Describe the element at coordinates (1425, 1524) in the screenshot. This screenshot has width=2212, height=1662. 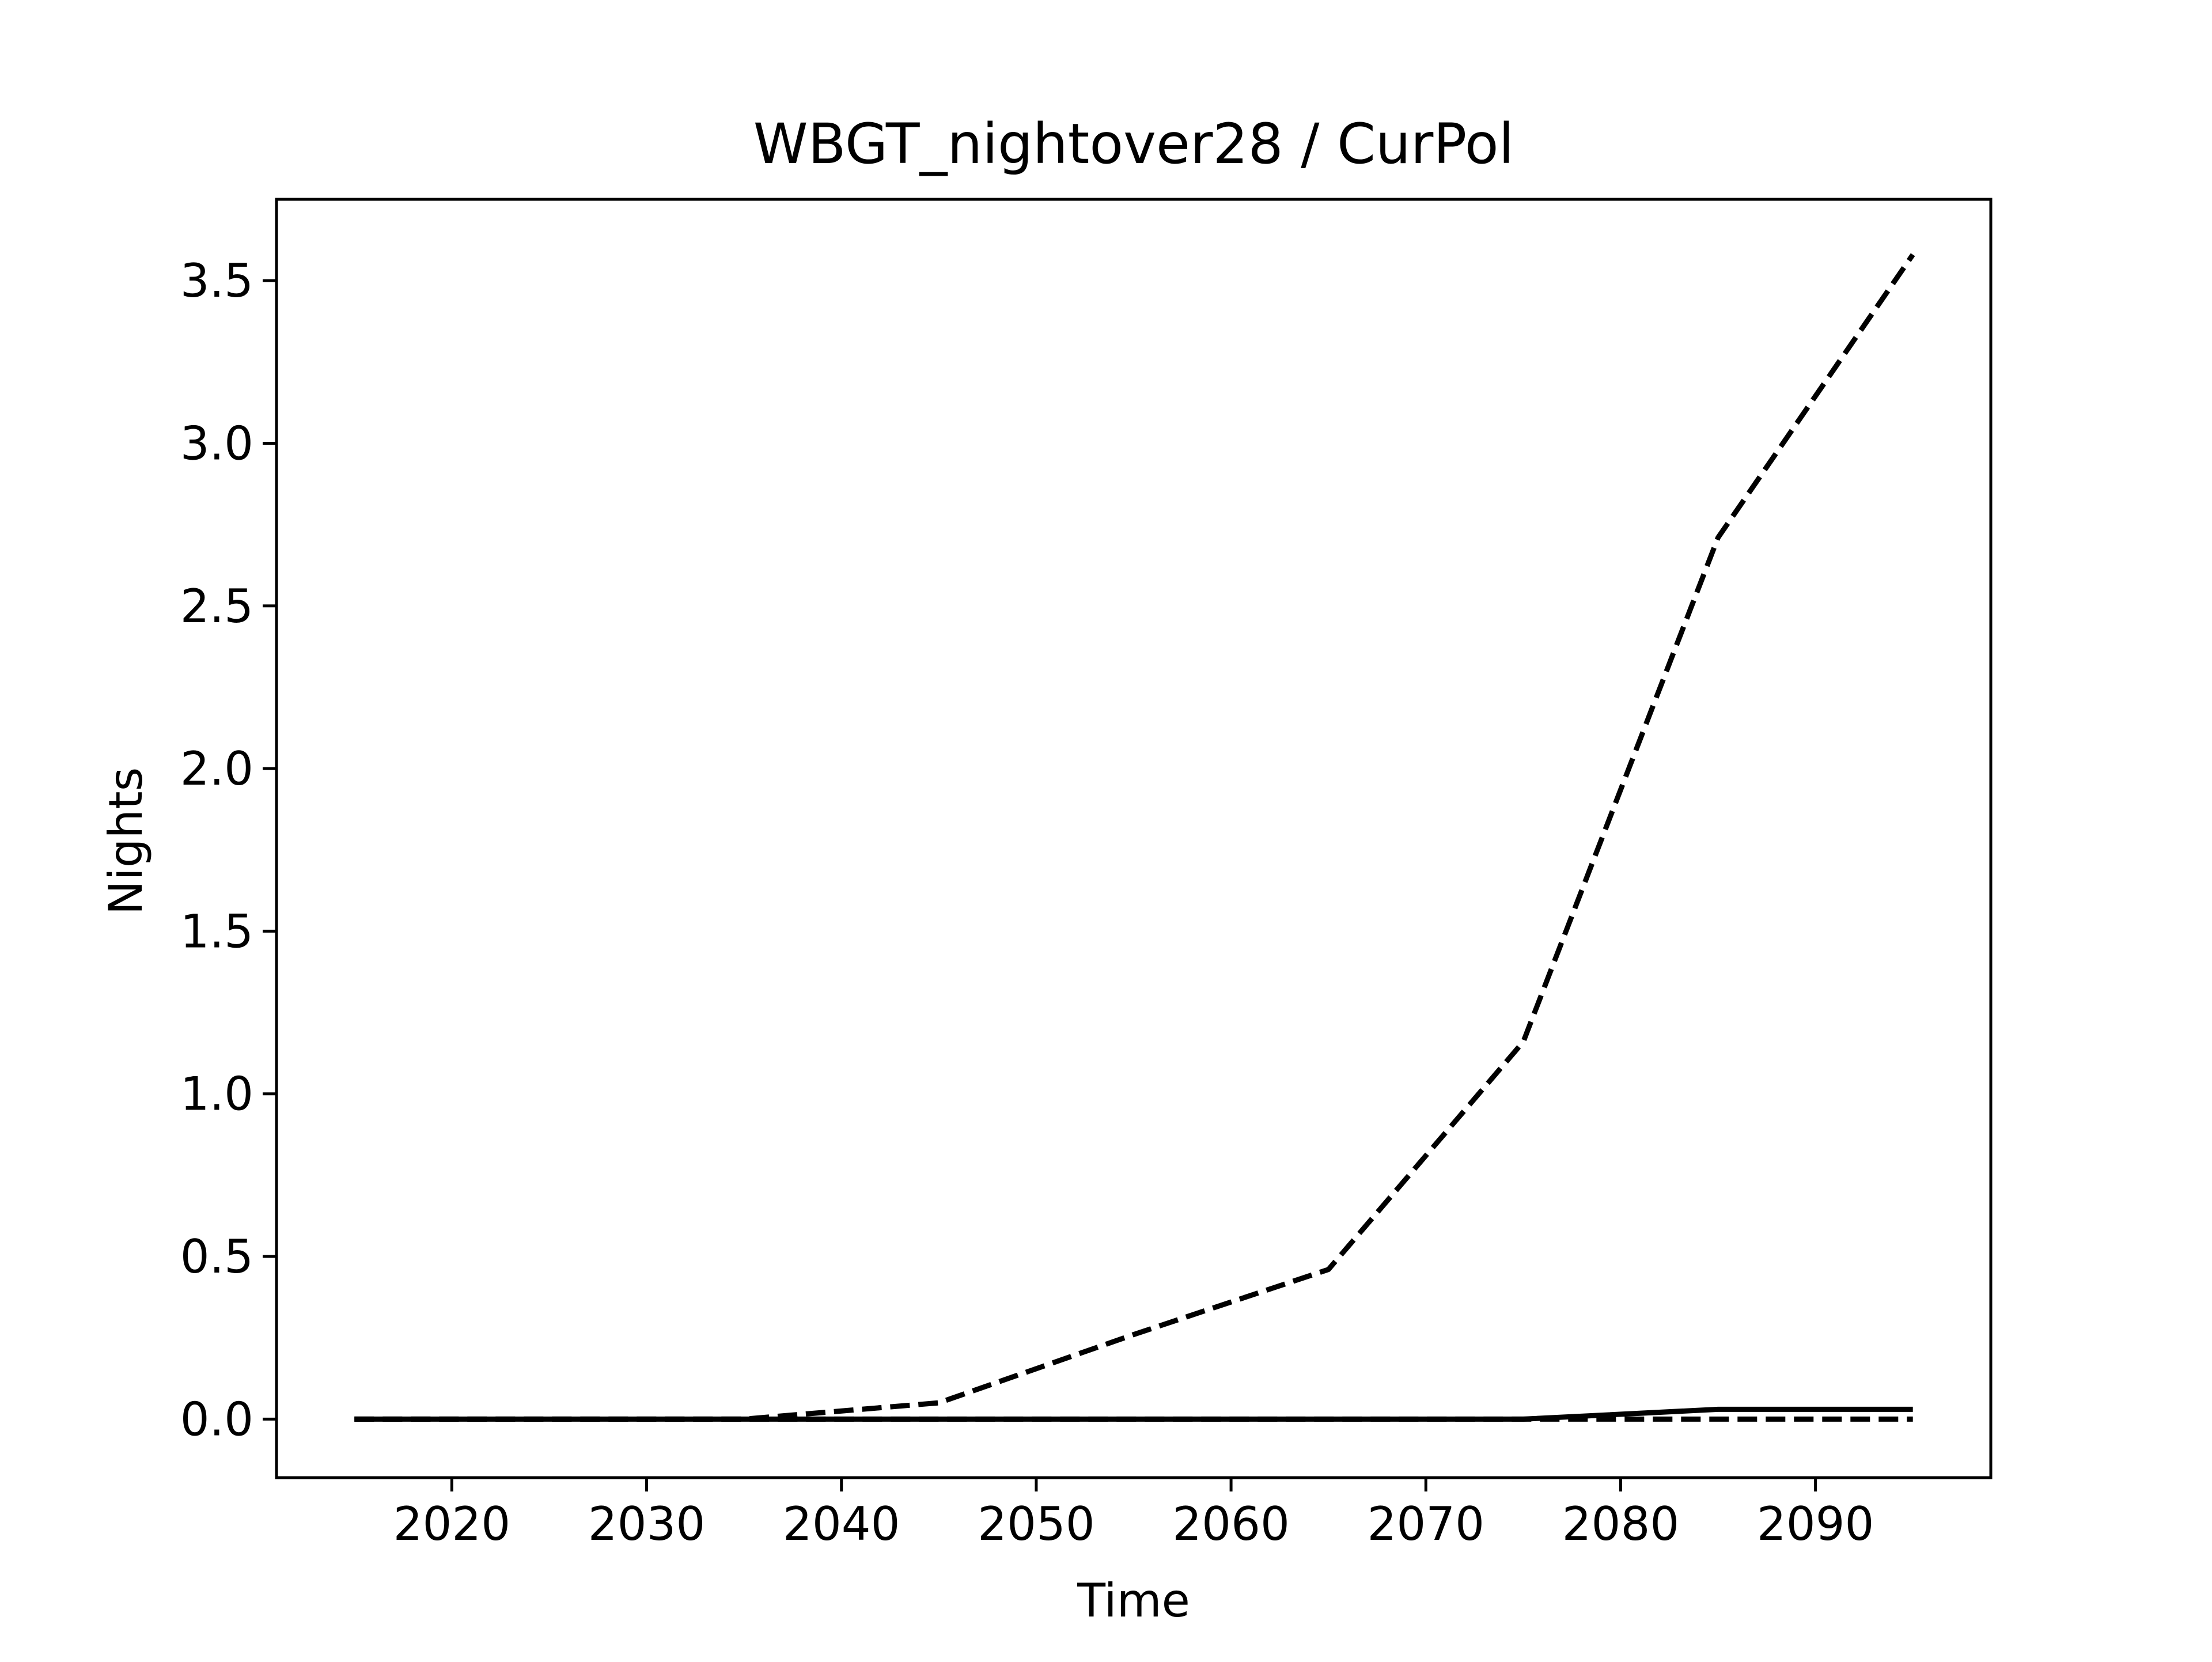
I see `x-tick-label: 2070` at that location.